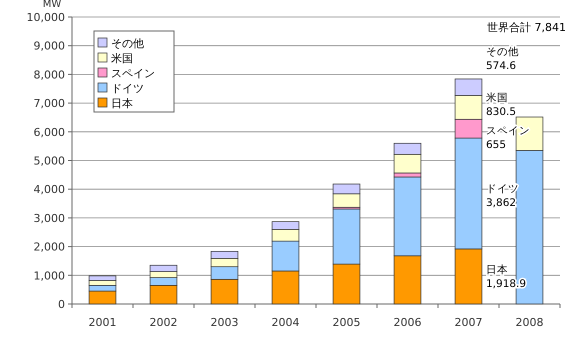  What do you see at coordinates (502, 59) in the screenshot?
I see `annotation: その他 574.6` at bounding box center [502, 59].